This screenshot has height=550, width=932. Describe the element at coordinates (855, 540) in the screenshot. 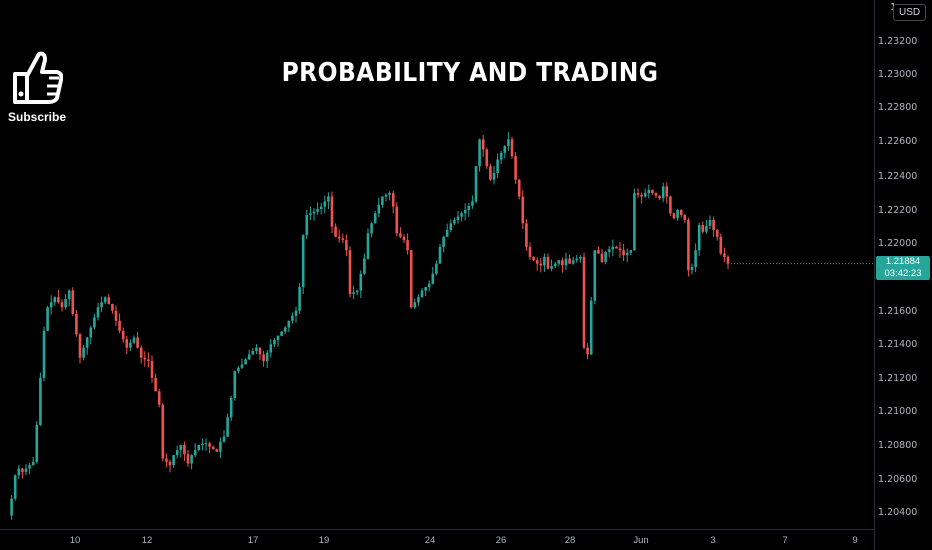

I see `time-tick-label: 9` at that location.